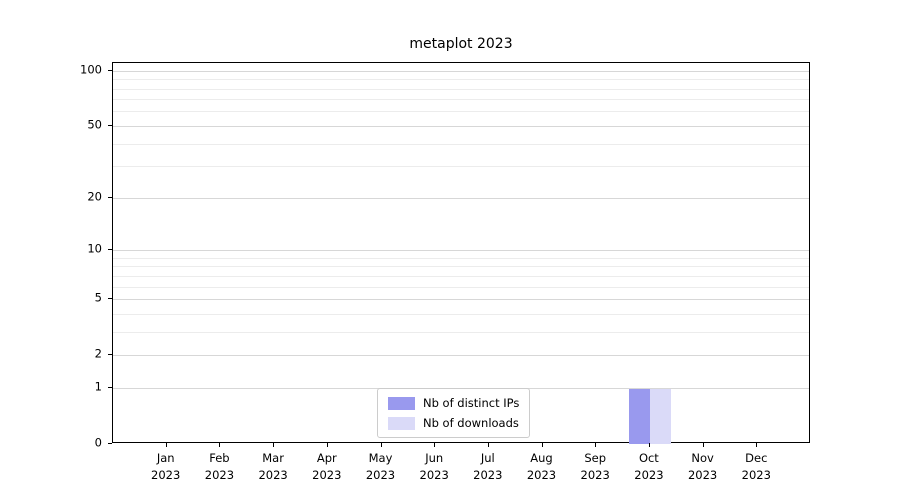  I want to click on x-axis-tick-label: May 2023, so click(380, 467).